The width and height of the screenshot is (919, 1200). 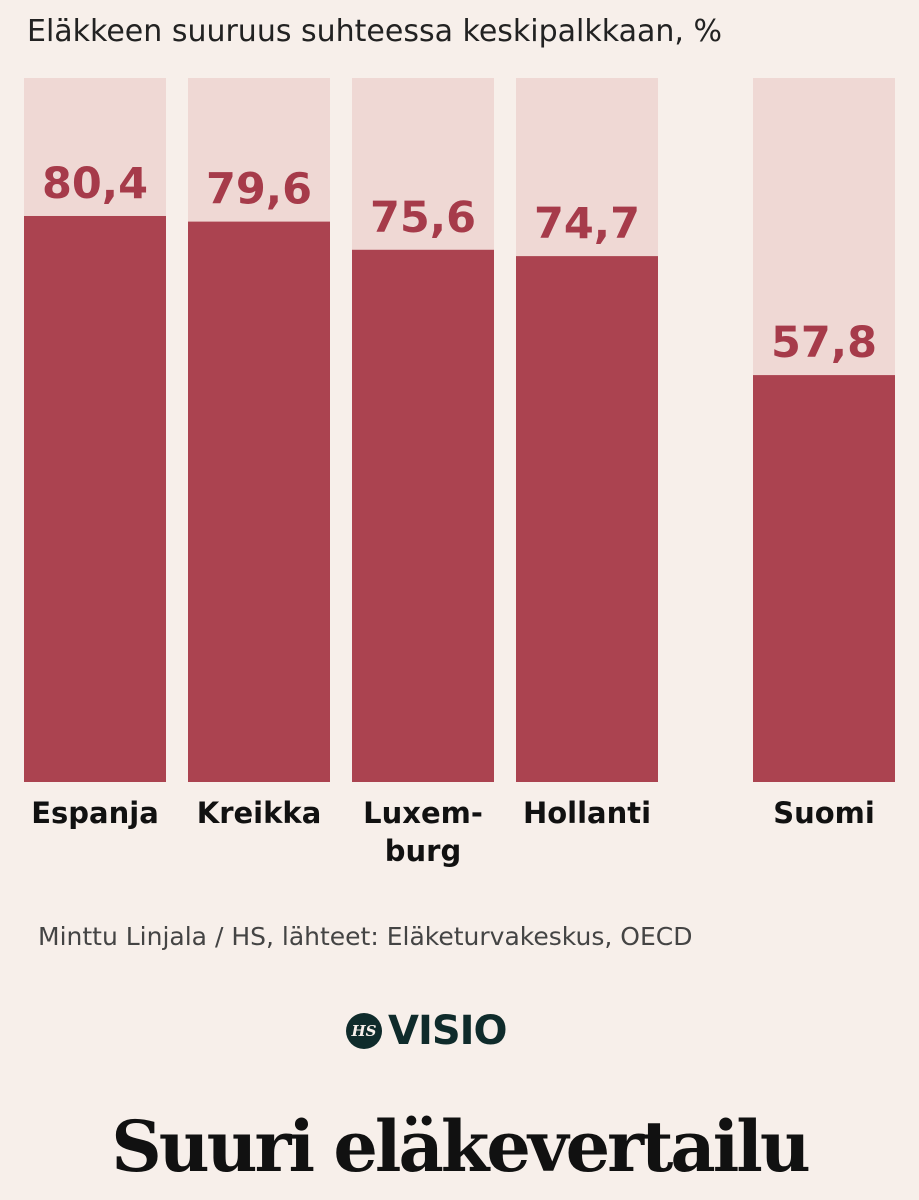 I want to click on value-label: 57,8, so click(x=824, y=343).